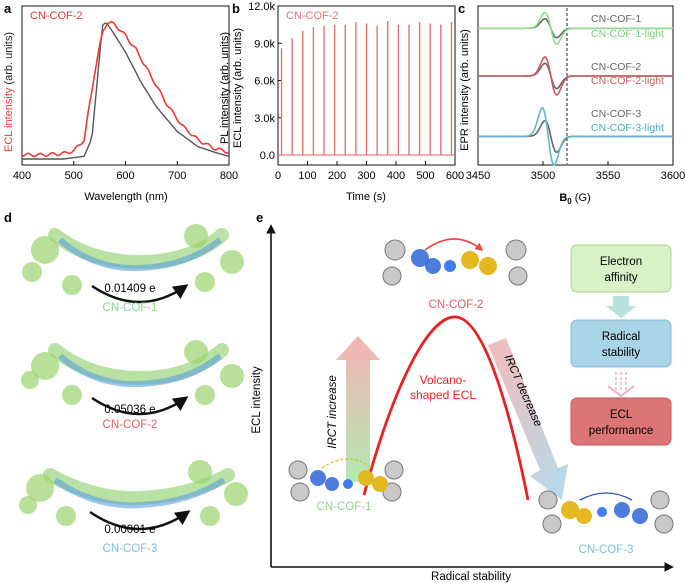 The height and width of the screenshot is (583, 685). Describe the element at coordinates (130, 549) in the screenshot. I see `cof-name: CN-COF-3` at that location.